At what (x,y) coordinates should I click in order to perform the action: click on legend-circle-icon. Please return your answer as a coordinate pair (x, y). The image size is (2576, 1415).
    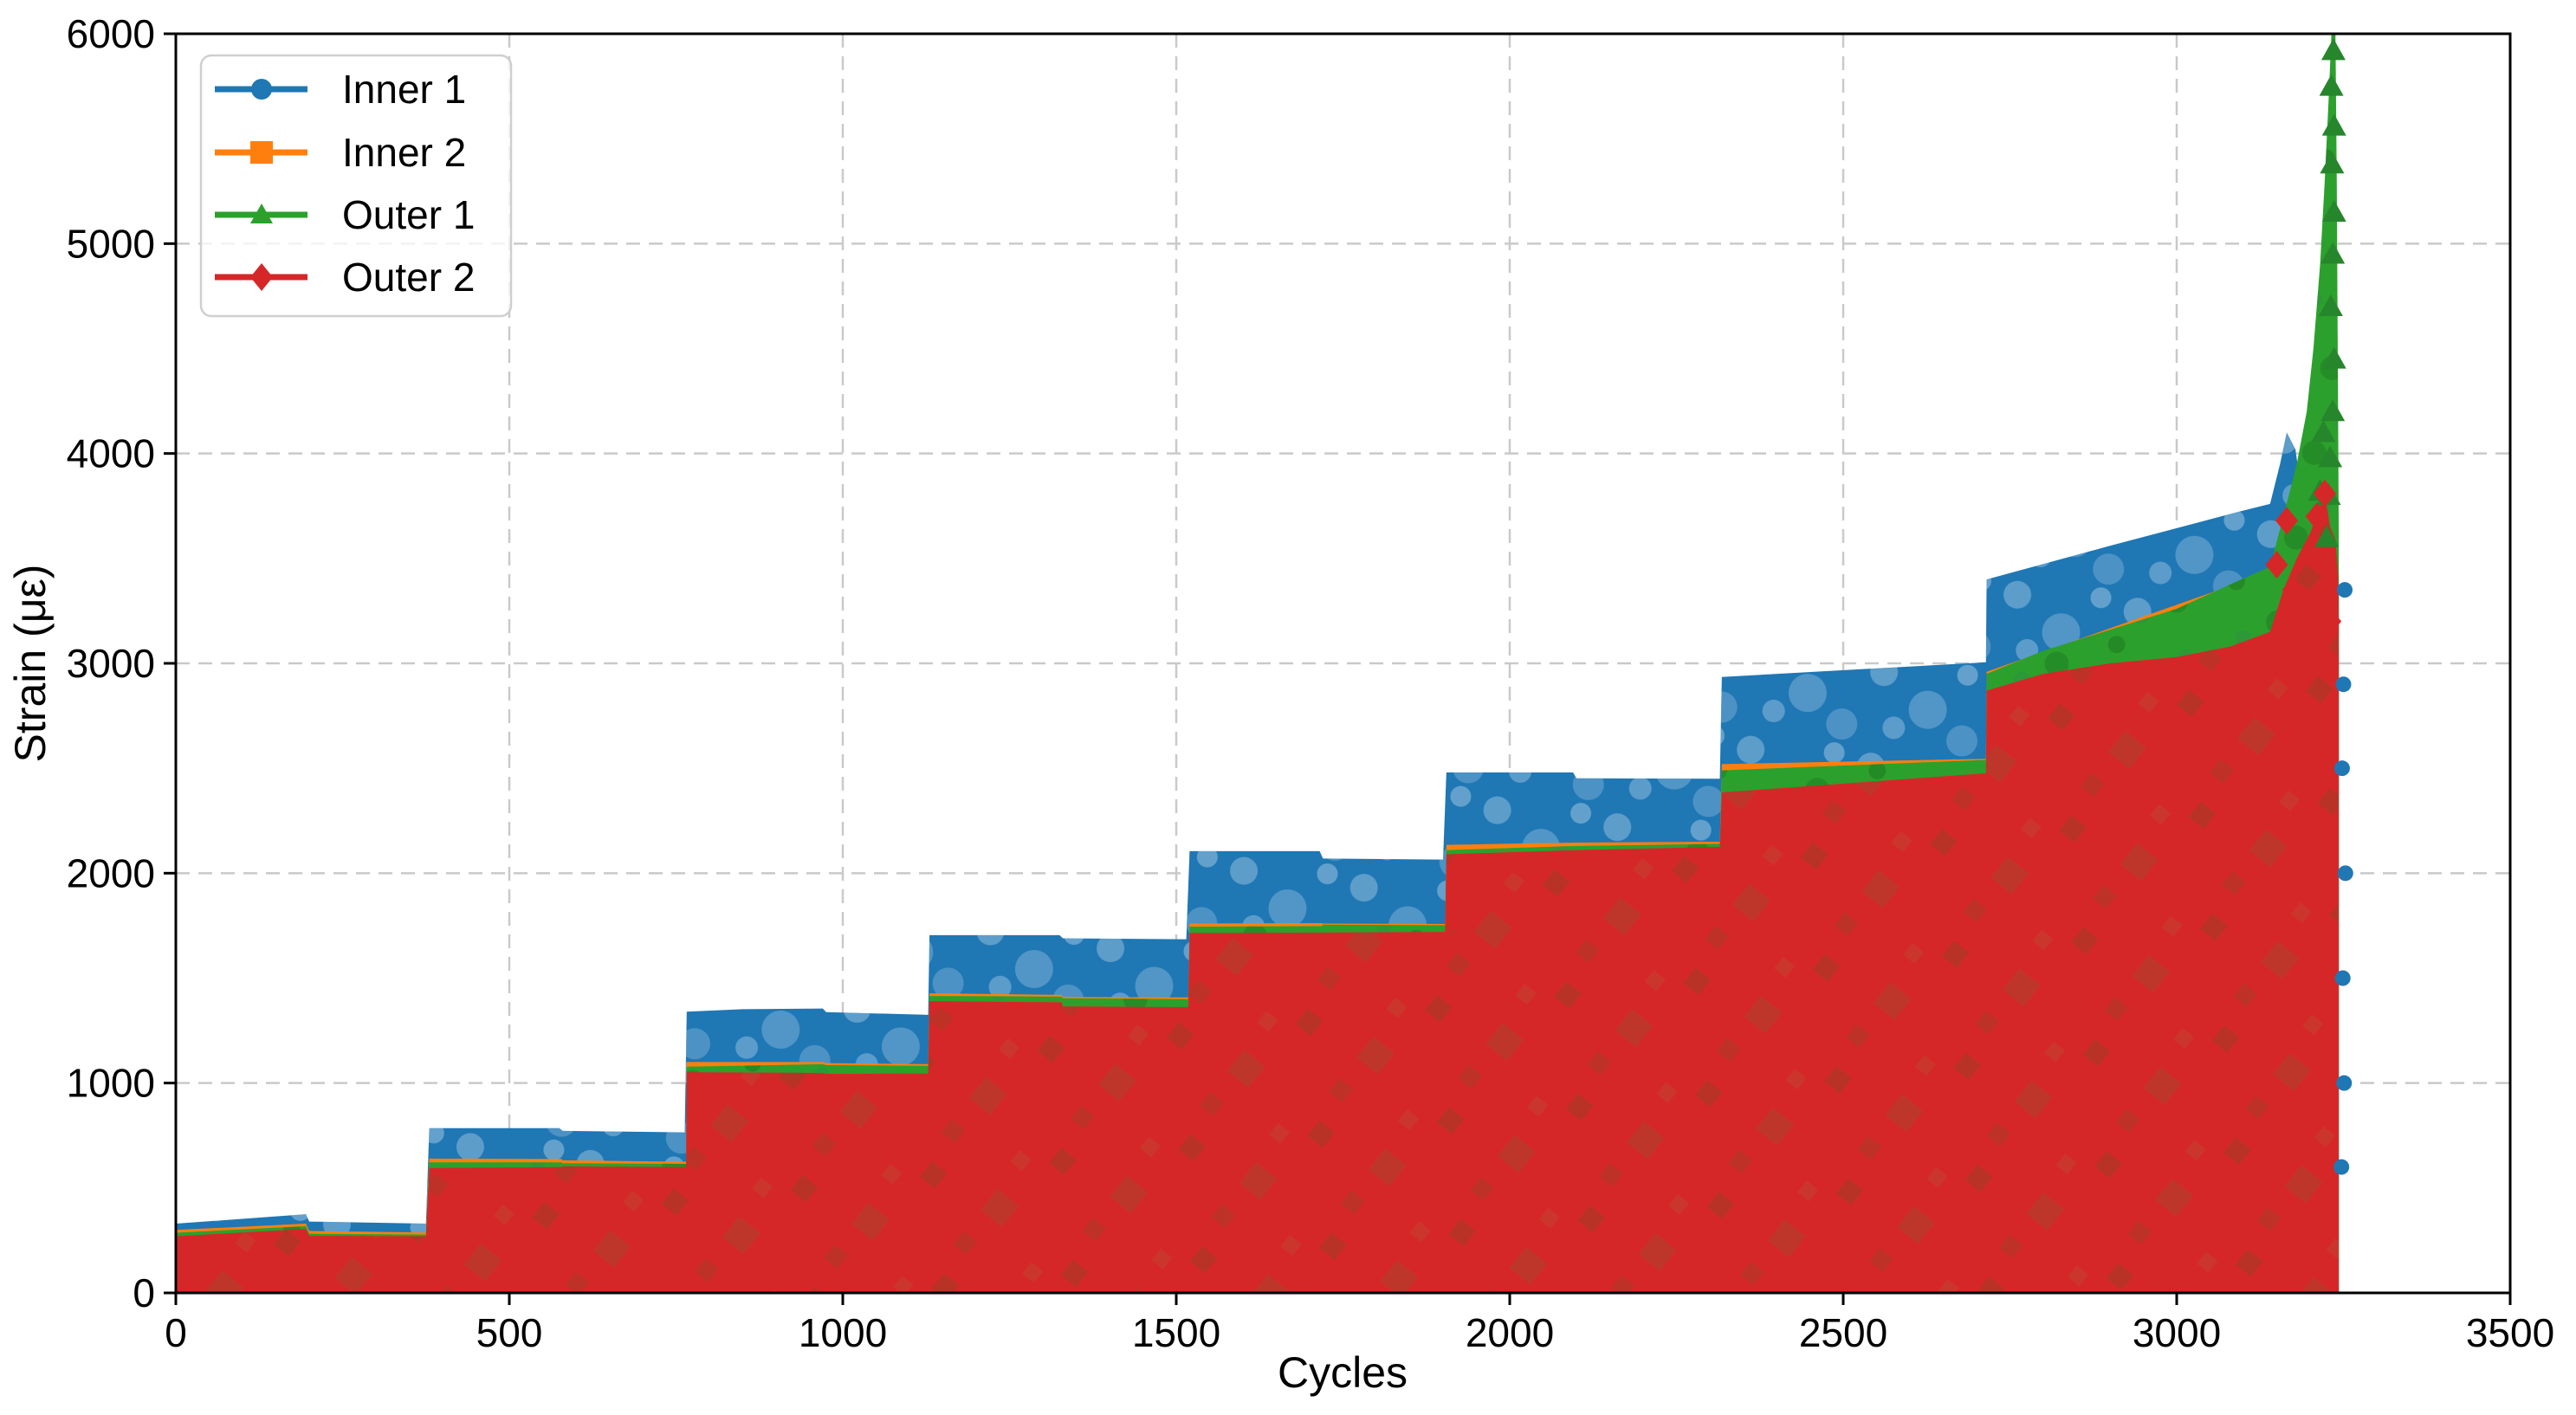
    Looking at the image, I should click on (261, 89).